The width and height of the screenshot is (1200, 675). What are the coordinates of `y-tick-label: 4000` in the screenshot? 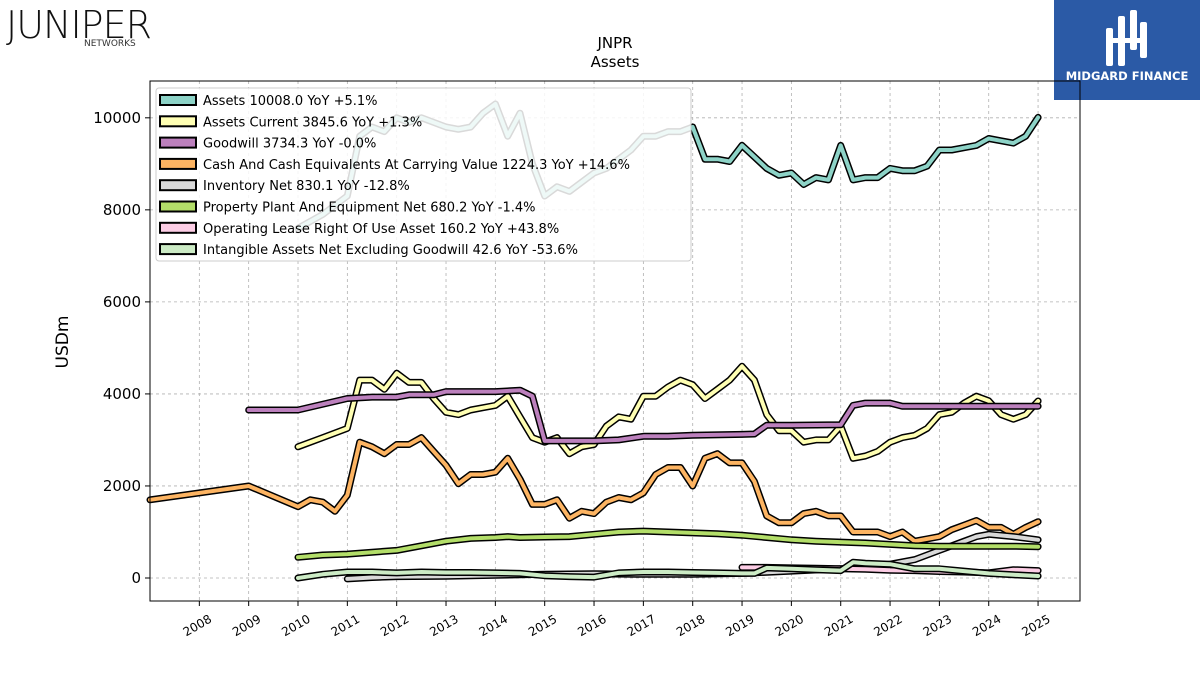 It's located at (122, 394).